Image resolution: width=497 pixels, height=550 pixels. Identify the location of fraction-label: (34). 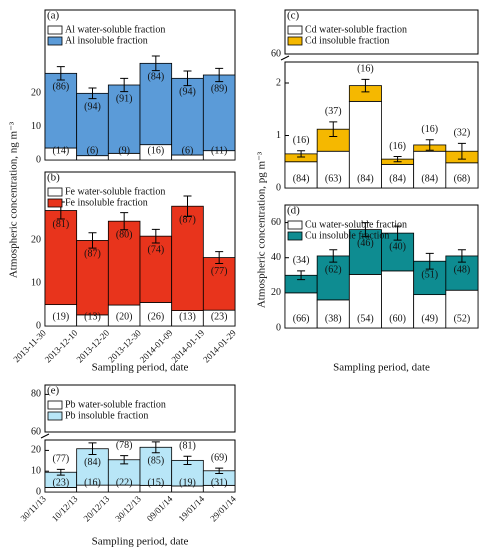
(301, 260).